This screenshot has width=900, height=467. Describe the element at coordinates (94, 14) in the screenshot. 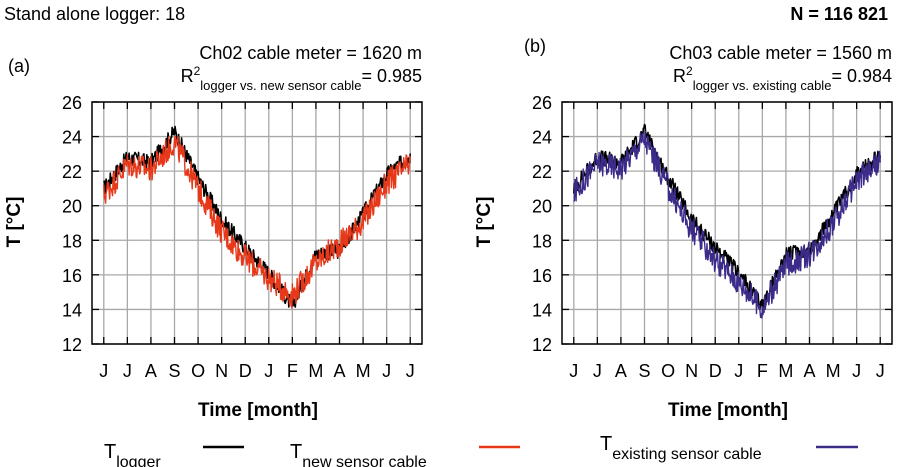

I see `logger-label: Stand alone logger: 18` at that location.